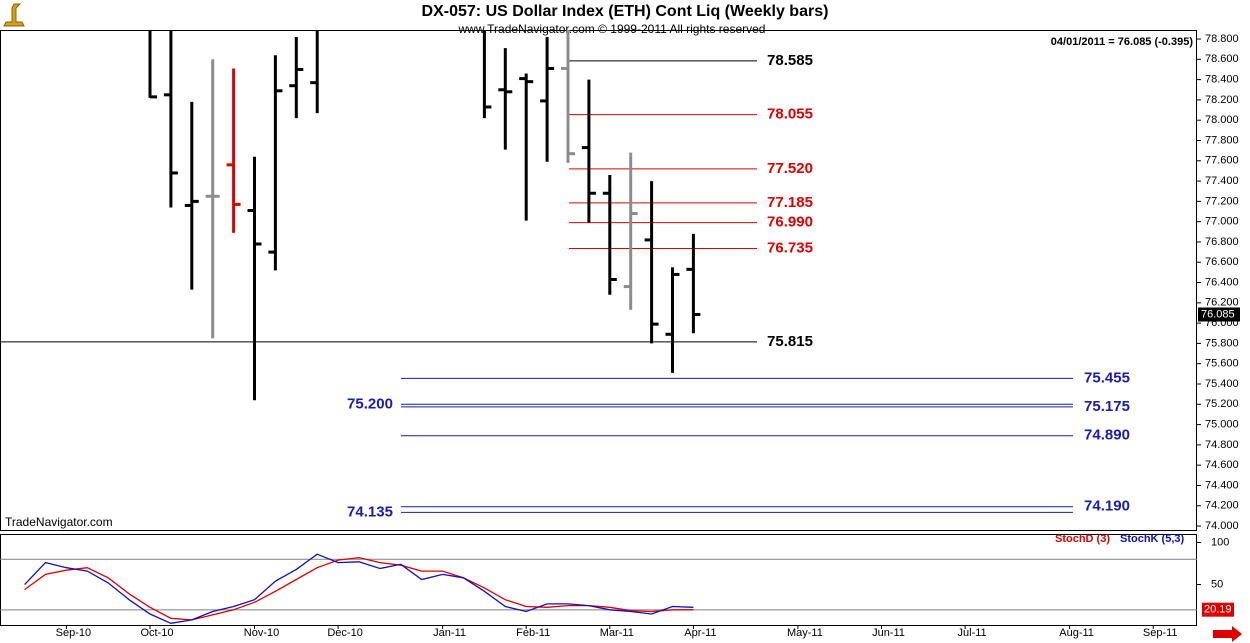 Image resolution: width=1250 pixels, height=643 pixels. What do you see at coordinates (1222, 242) in the screenshot?
I see `y-tick-label: 76.800` at bounding box center [1222, 242].